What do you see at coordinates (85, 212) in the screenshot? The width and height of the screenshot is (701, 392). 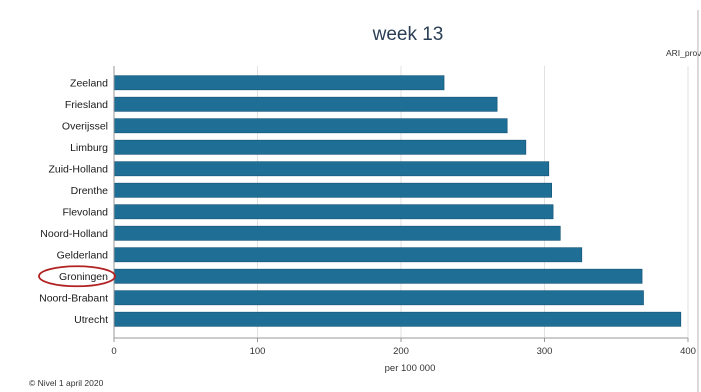 I see `category-label: Flevoland` at bounding box center [85, 212].